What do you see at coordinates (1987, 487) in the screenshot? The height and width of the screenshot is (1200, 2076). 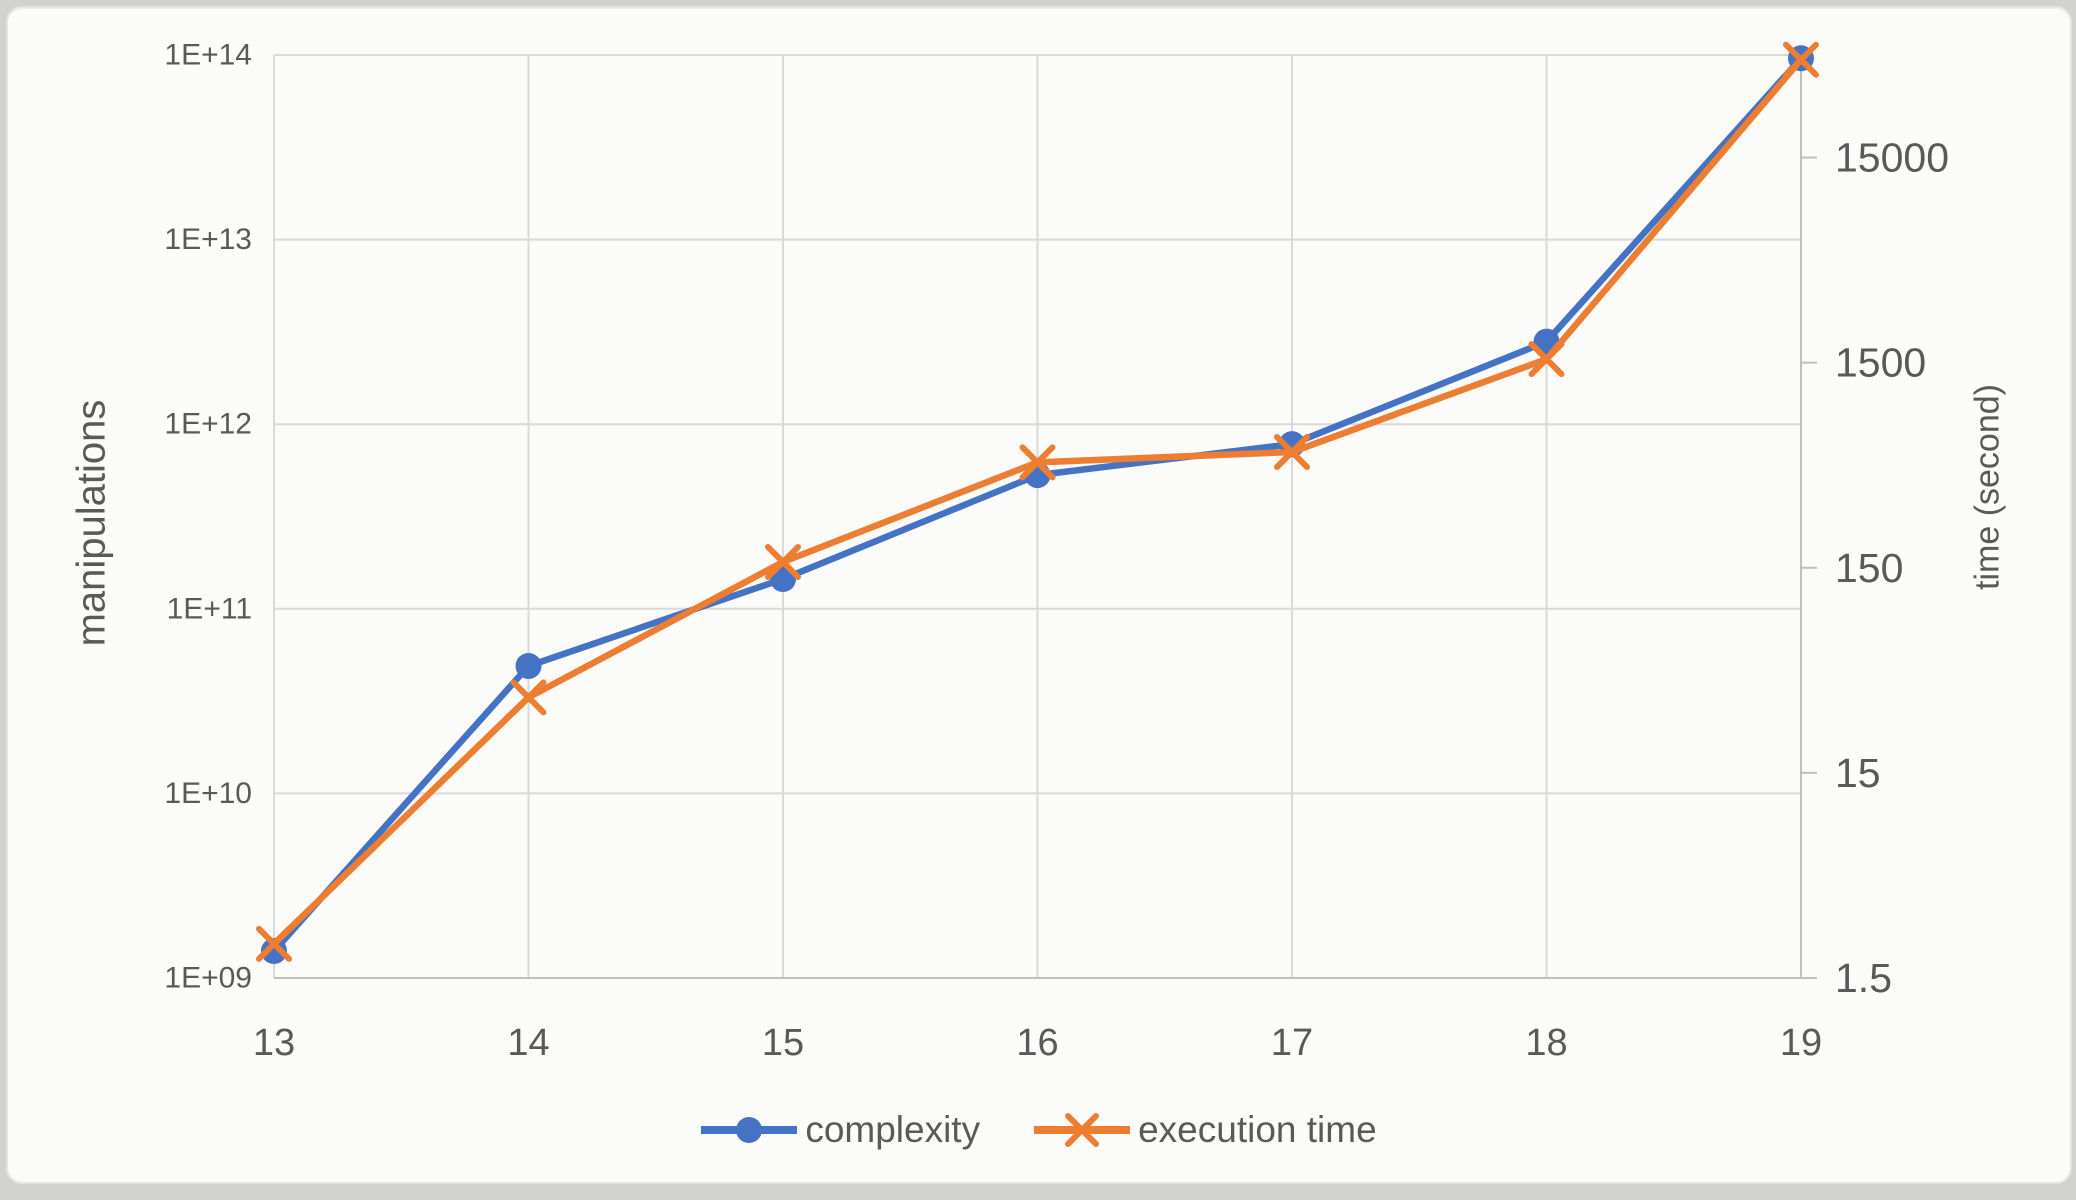 I see `right-axis-title: time (second)` at bounding box center [1987, 487].